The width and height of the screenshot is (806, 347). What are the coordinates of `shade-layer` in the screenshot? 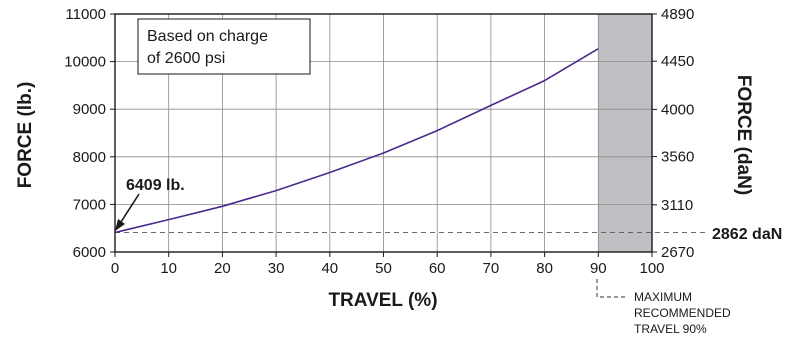 It's located at (625, 133).